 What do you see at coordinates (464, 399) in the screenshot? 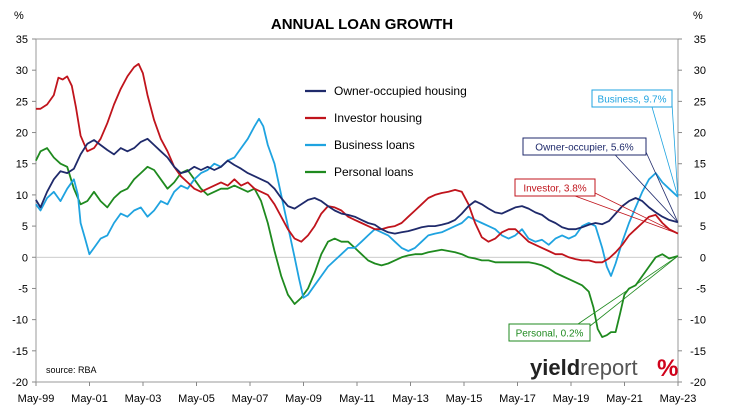
I see `x-tick-label: May-15` at bounding box center [464, 399].